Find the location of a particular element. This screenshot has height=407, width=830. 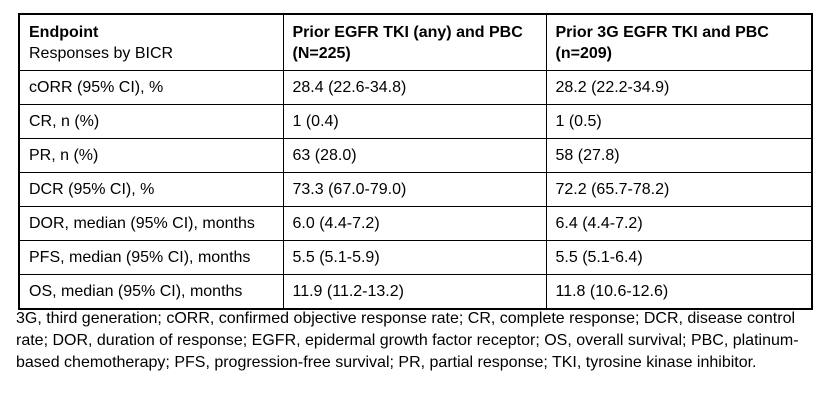

row-label: OS, median (95% CI), months is located at coordinates (151, 292).